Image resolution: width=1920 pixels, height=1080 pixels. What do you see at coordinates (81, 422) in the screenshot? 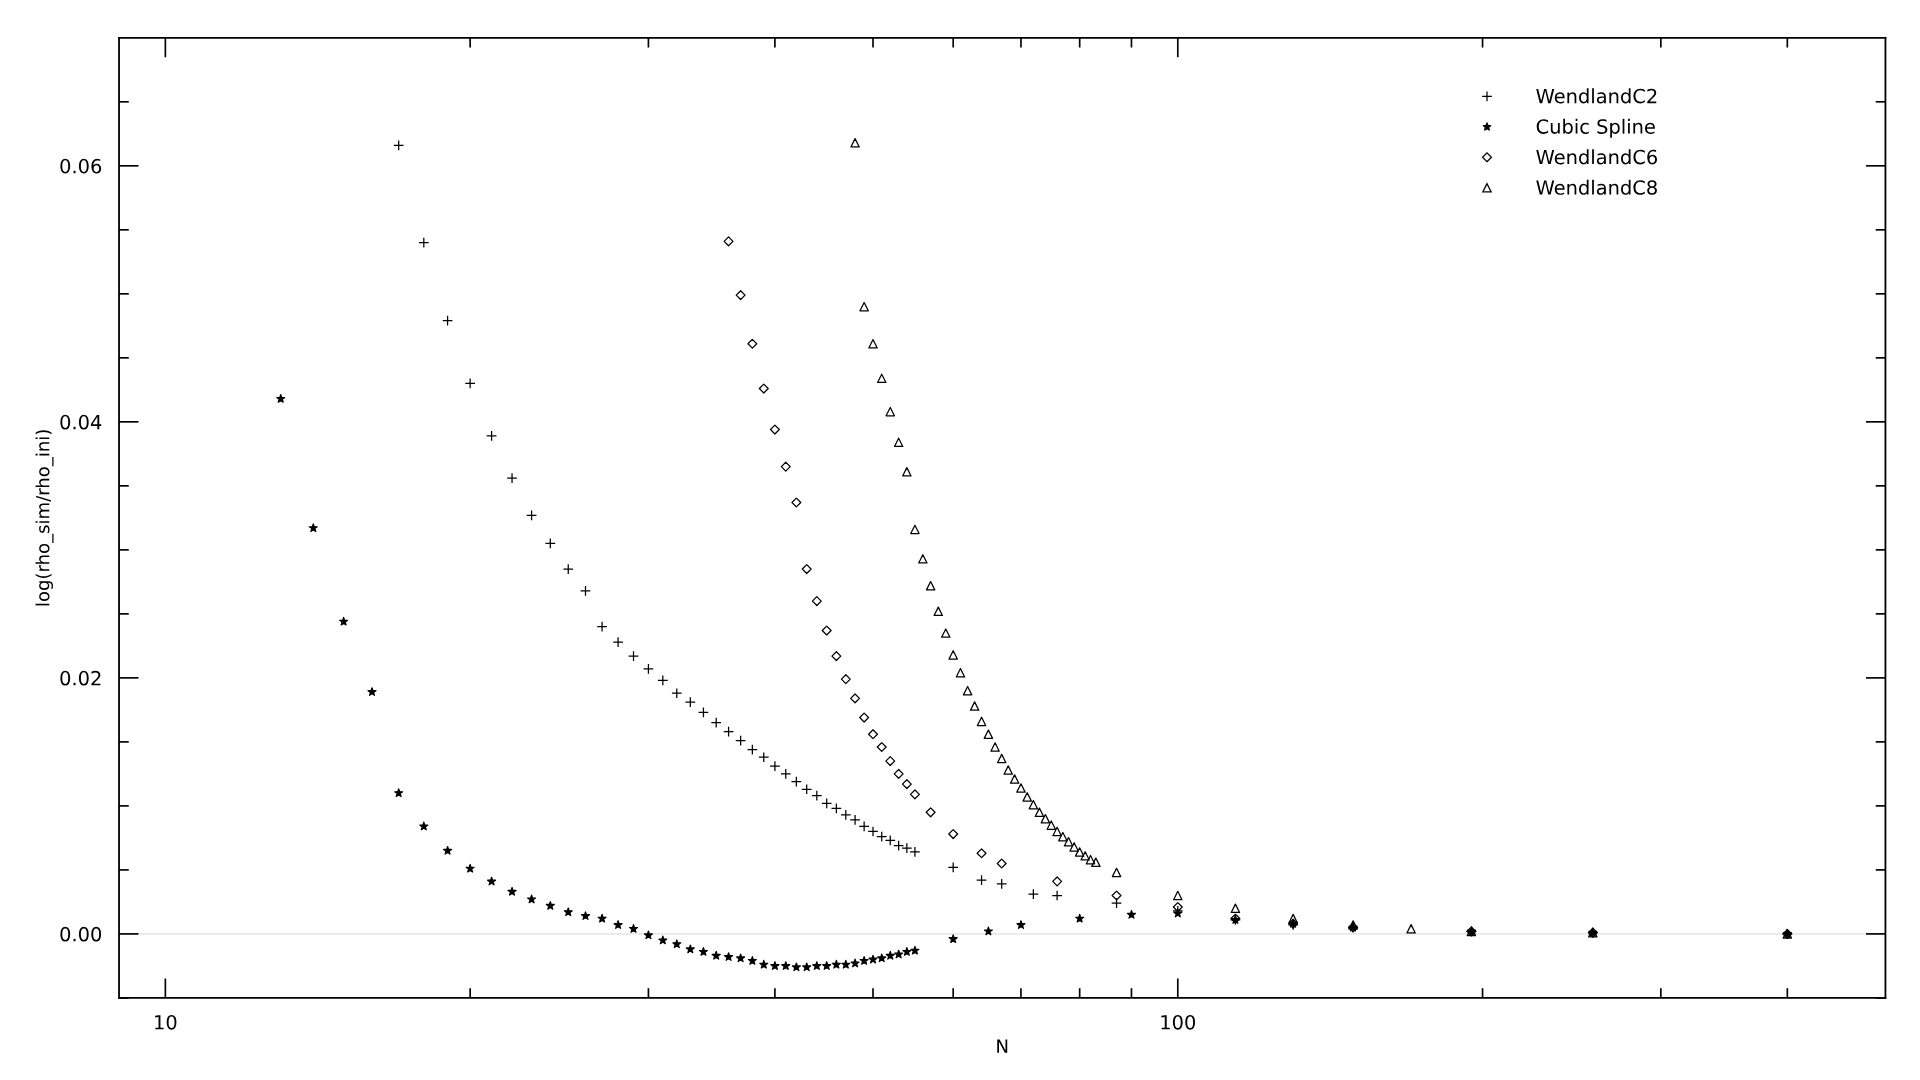
I see `y-tick-label: 0.04` at bounding box center [81, 422].